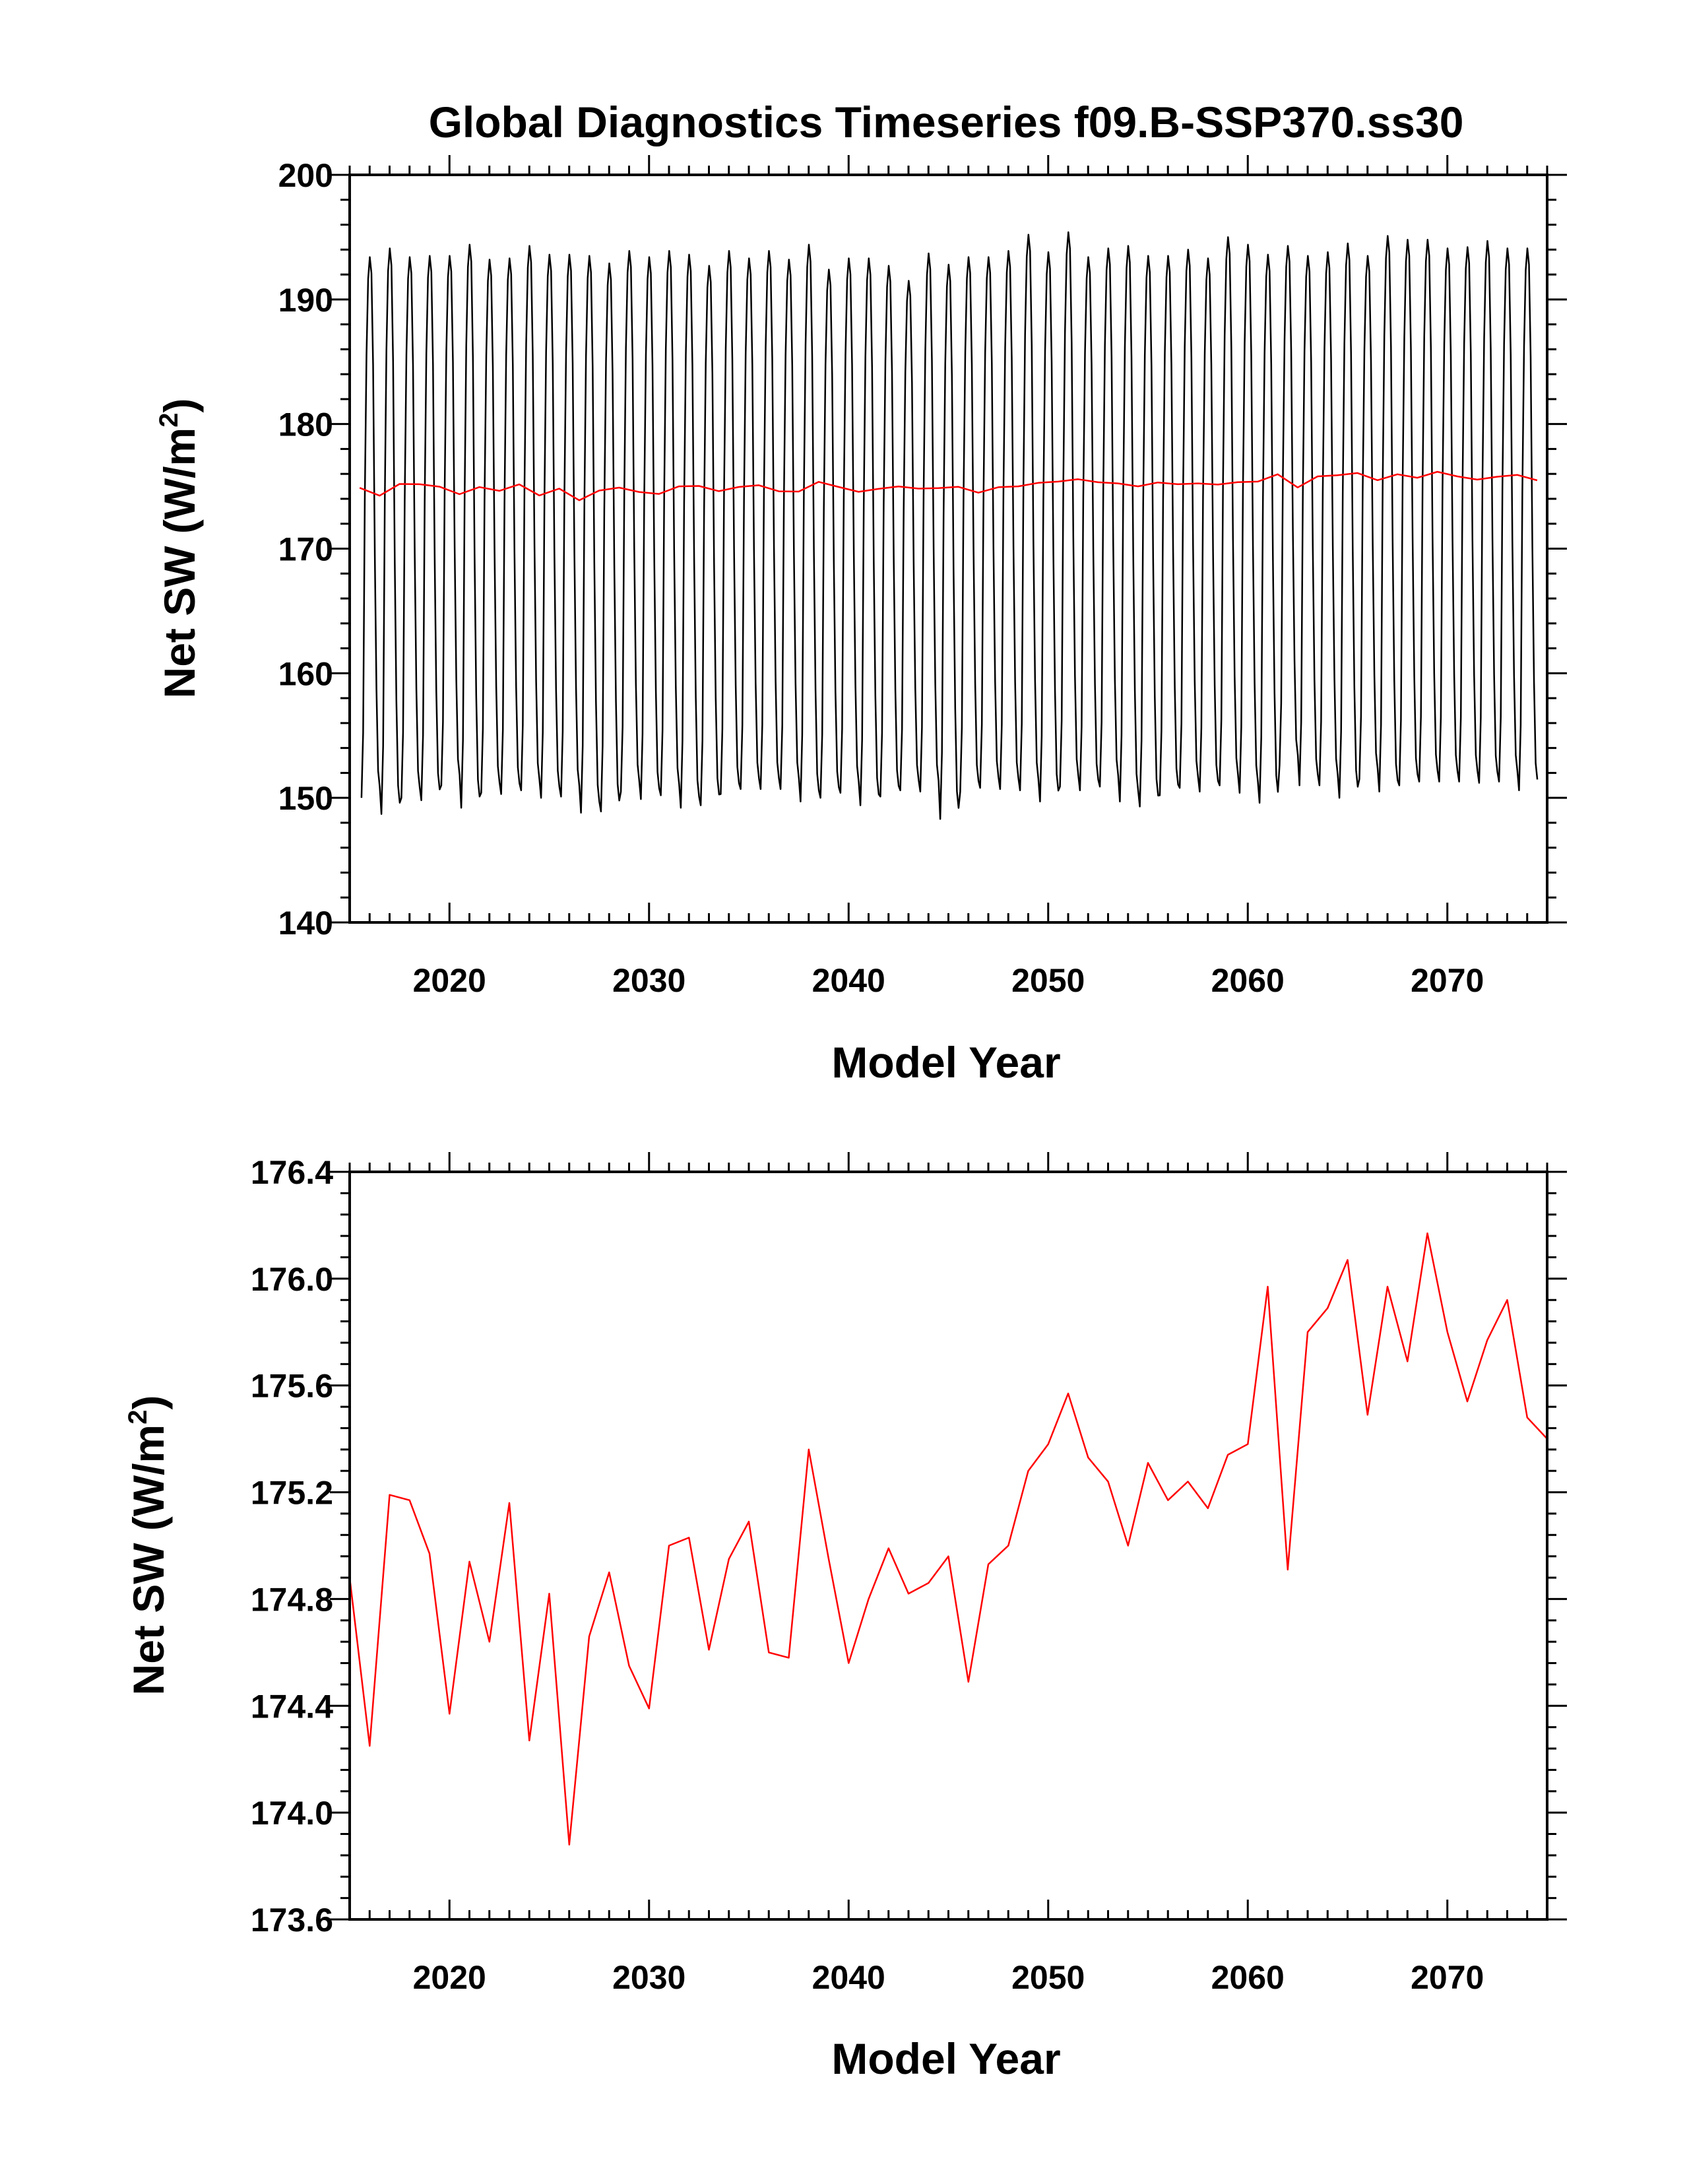 The image size is (1689, 2184). Describe the element at coordinates (292, 1599) in the screenshot. I see `y-tick-label: 174.8` at that location.